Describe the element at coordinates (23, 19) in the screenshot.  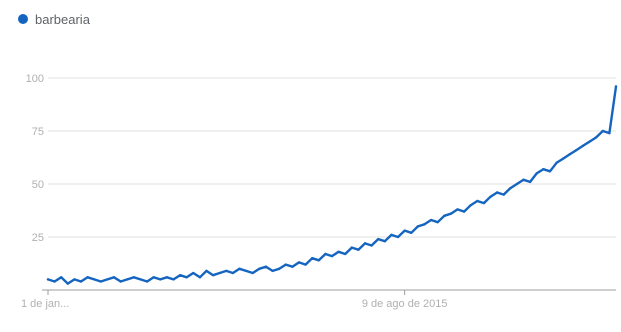
I see `legend-marker` at that location.